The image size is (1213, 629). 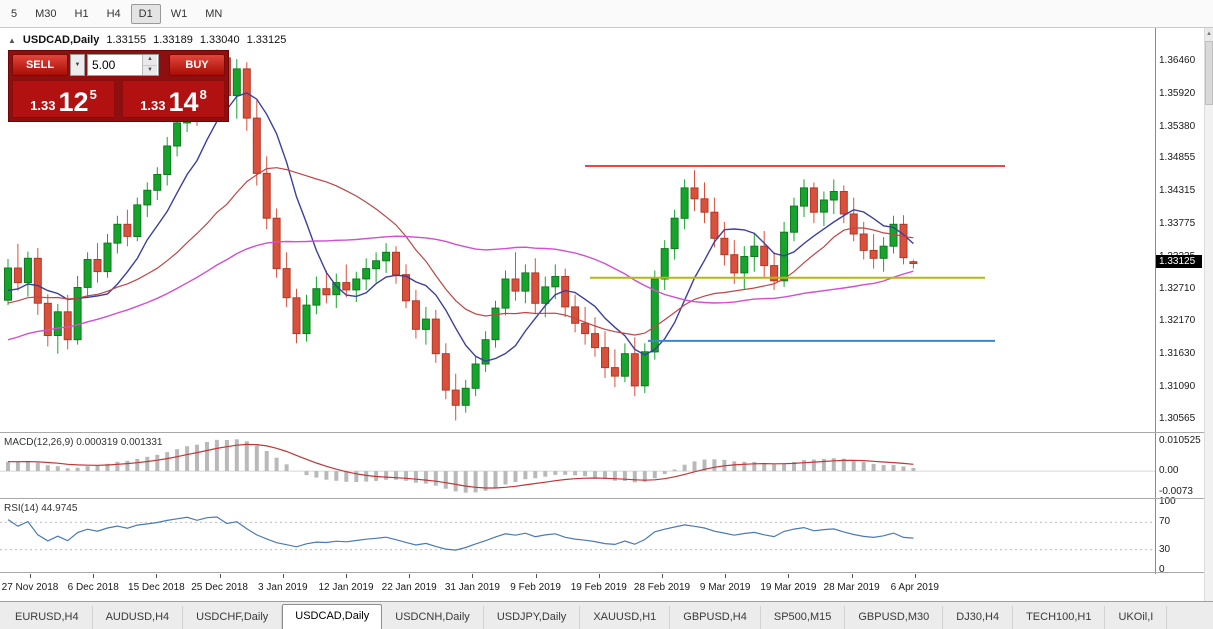 What do you see at coordinates (602, 572) in the screenshot?
I see `pane-splitter-axis` at bounding box center [602, 572].